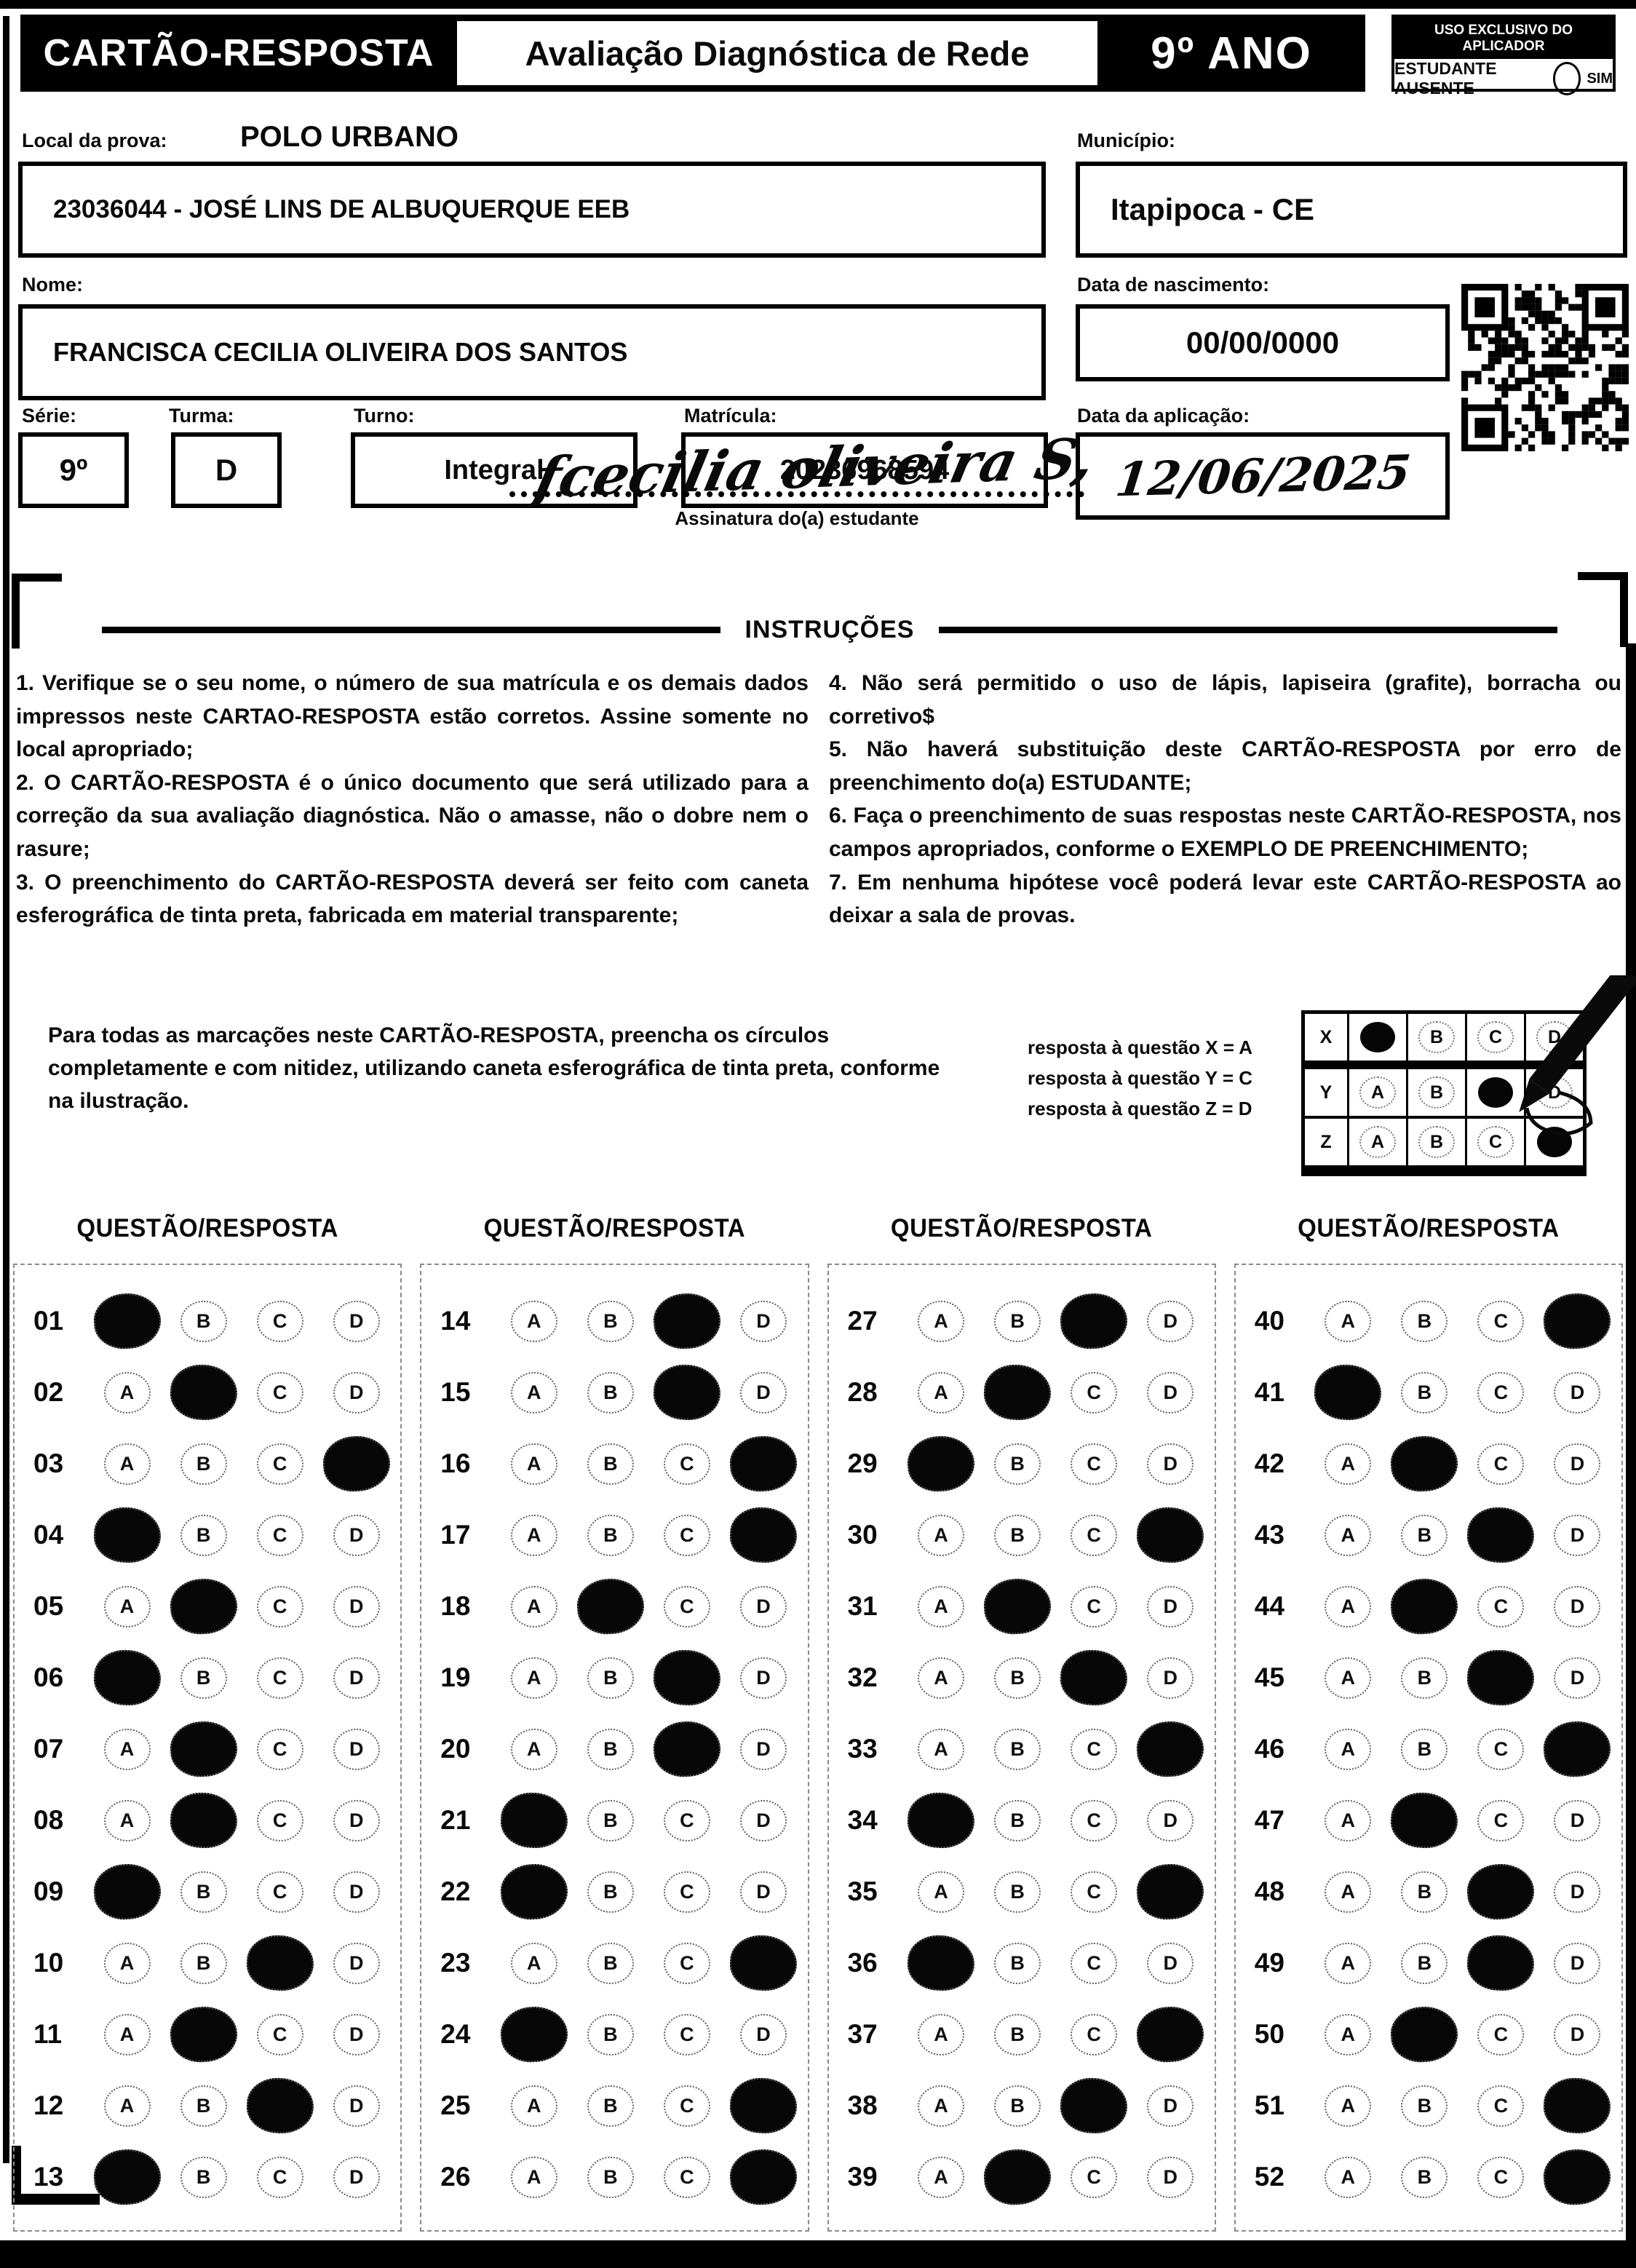  I want to click on example-bubble-filled, so click(1555, 1142).